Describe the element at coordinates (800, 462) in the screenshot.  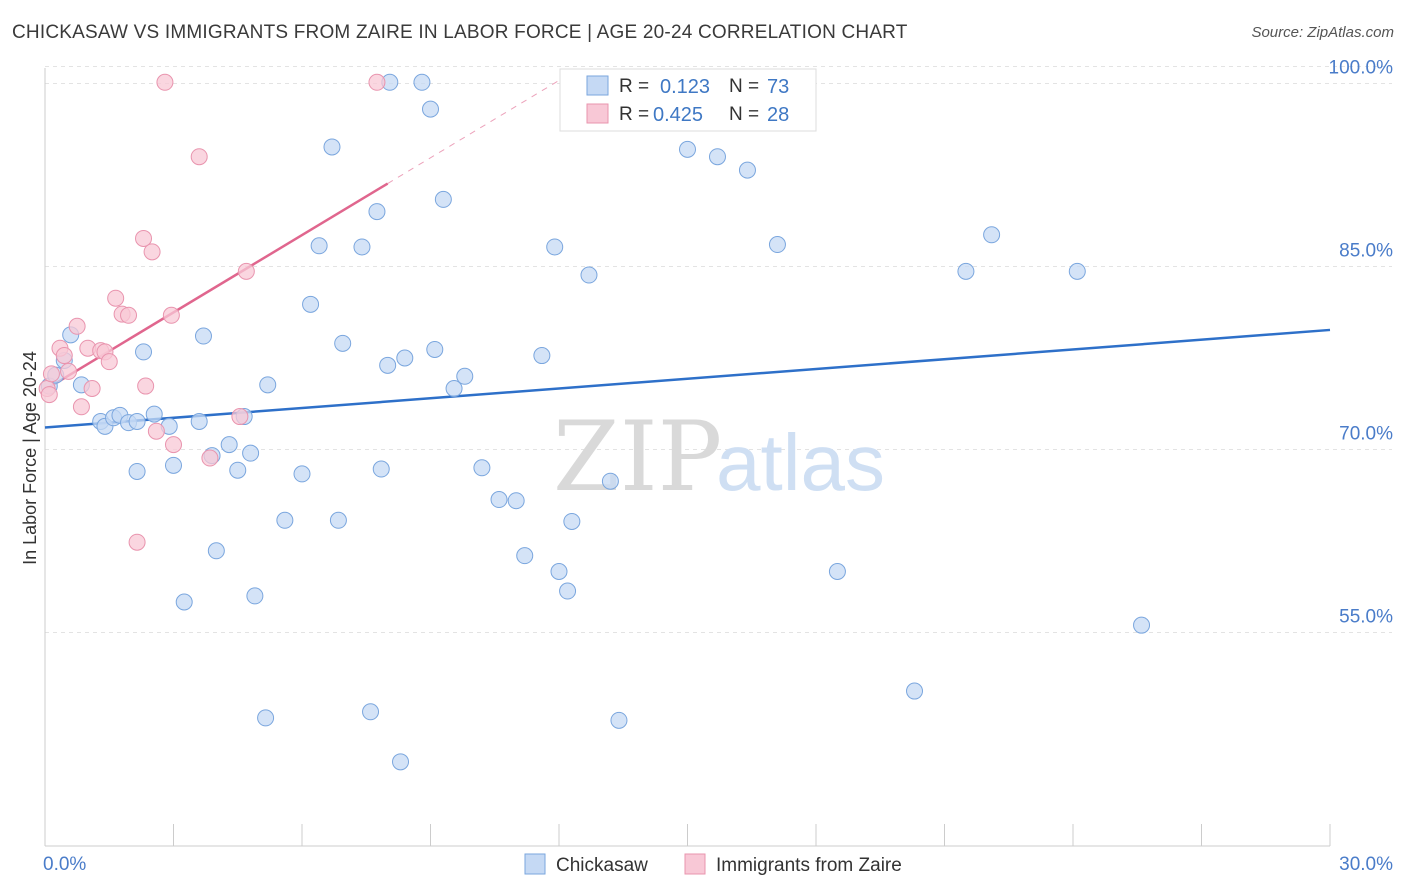
I see `watermark-atlas: atlas` at that location.